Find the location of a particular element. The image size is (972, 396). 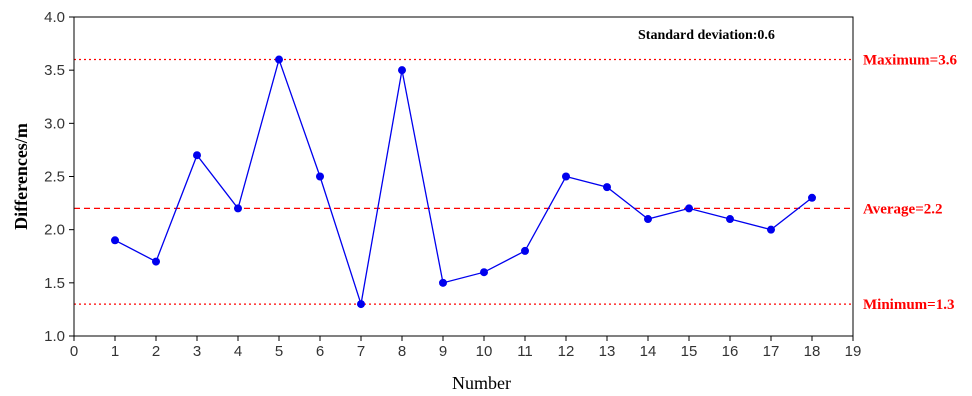

reference-label: Maximum=3.6 is located at coordinates (910, 61).